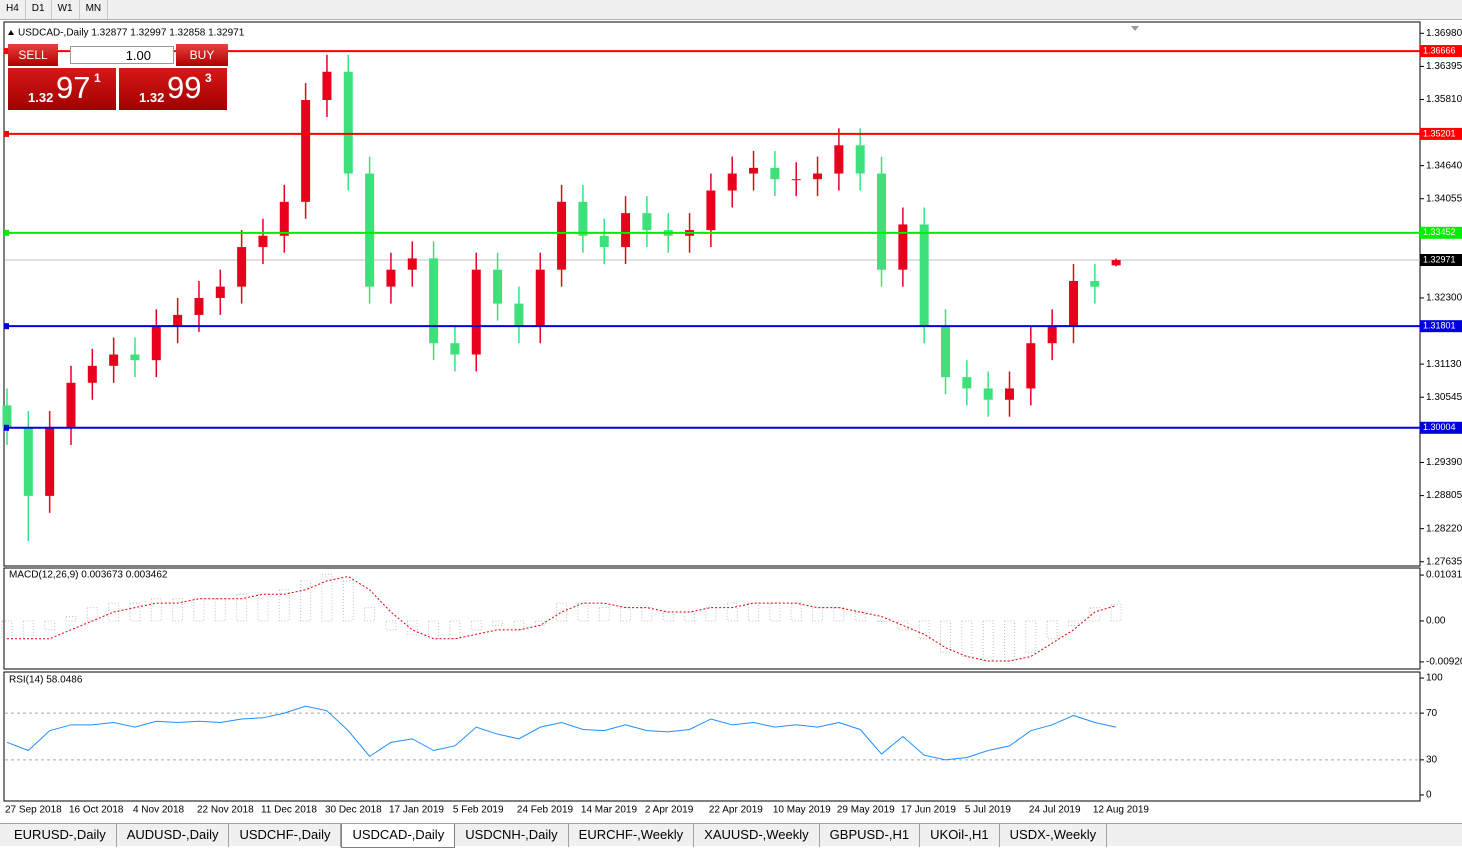  I want to click on bid-quote: 1.32 97 1, so click(62, 89).